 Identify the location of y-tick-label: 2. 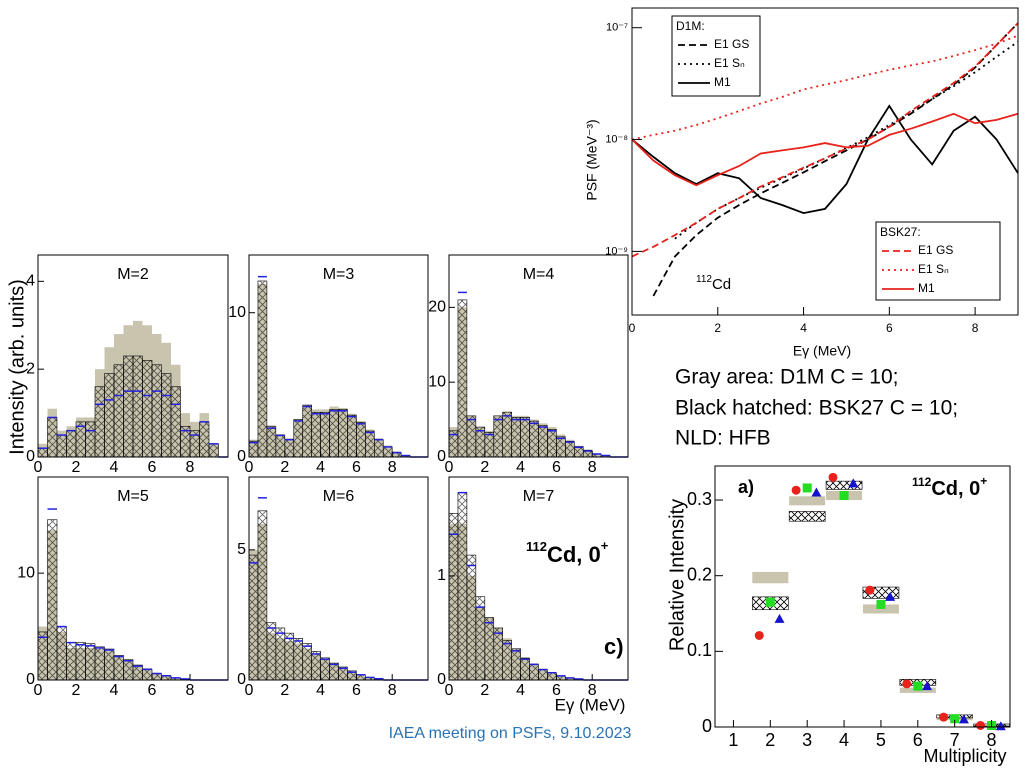
(30, 368).